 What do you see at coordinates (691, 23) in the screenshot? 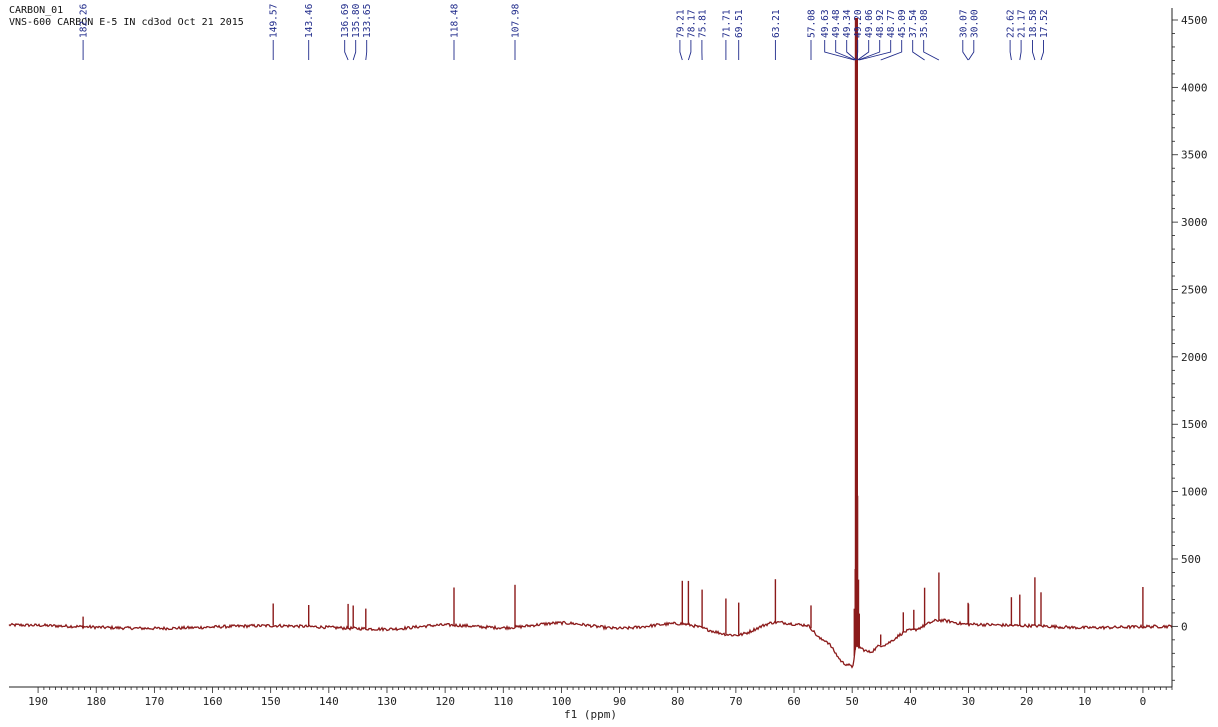
I see `peak-label: 78.17` at bounding box center [691, 23].